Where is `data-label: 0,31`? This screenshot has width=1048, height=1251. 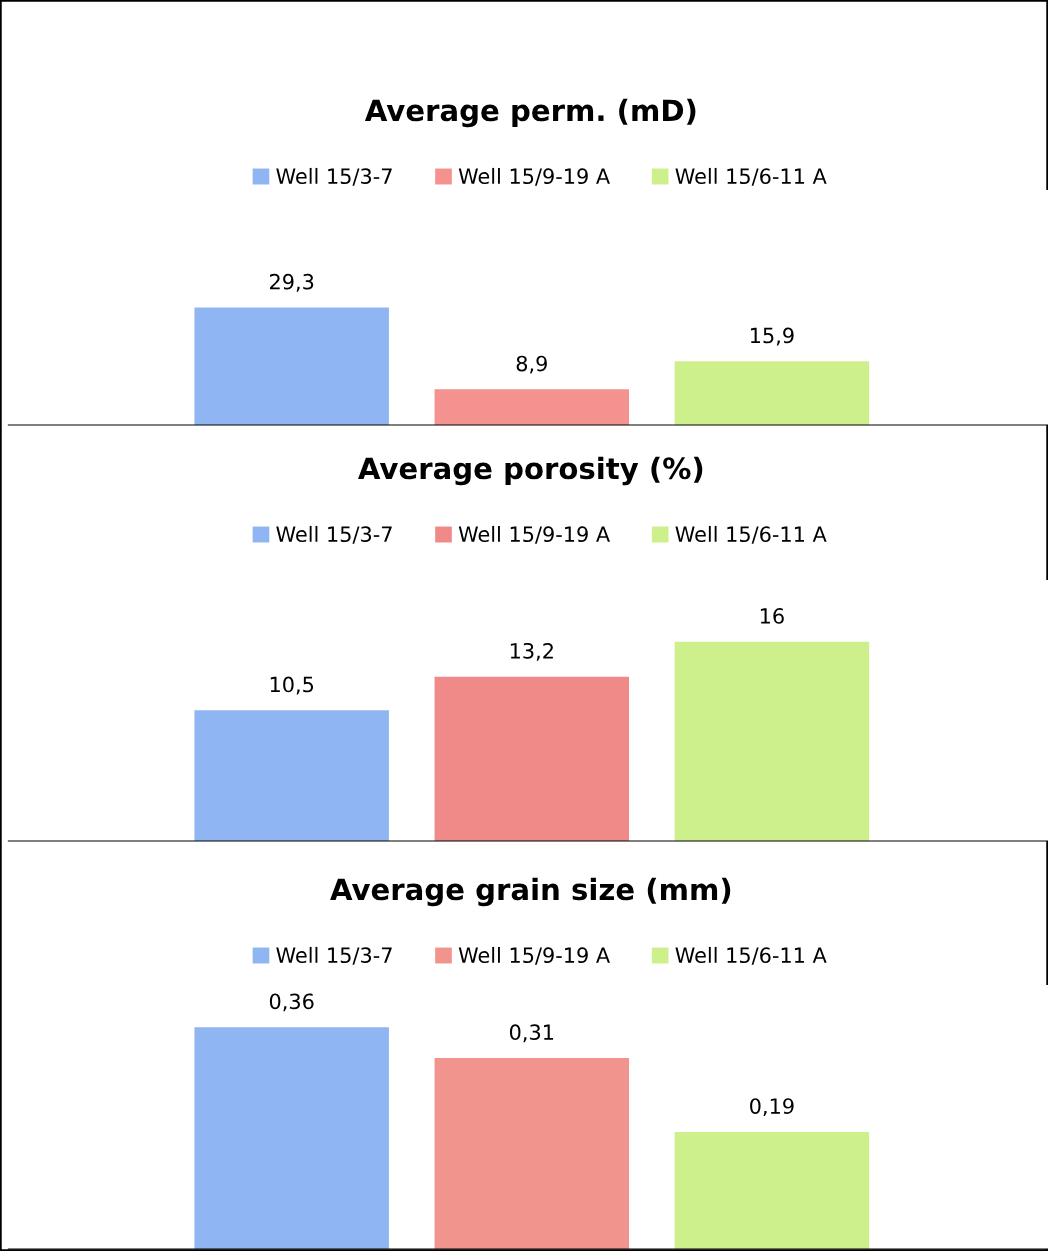
data-label: 0,31 is located at coordinates (531, 1033).